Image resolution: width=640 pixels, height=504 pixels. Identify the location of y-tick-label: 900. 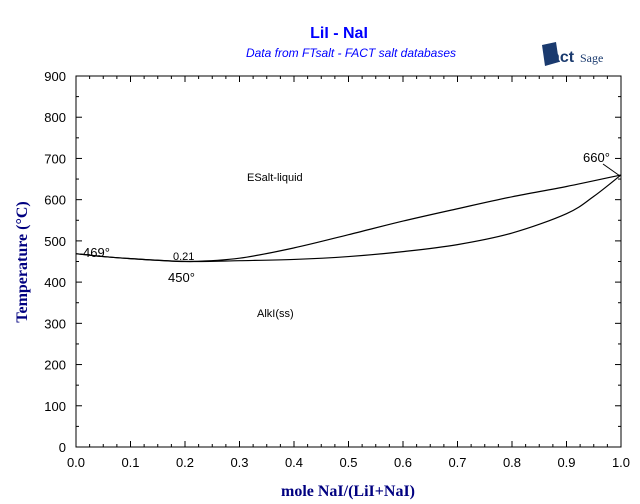
(55, 76).